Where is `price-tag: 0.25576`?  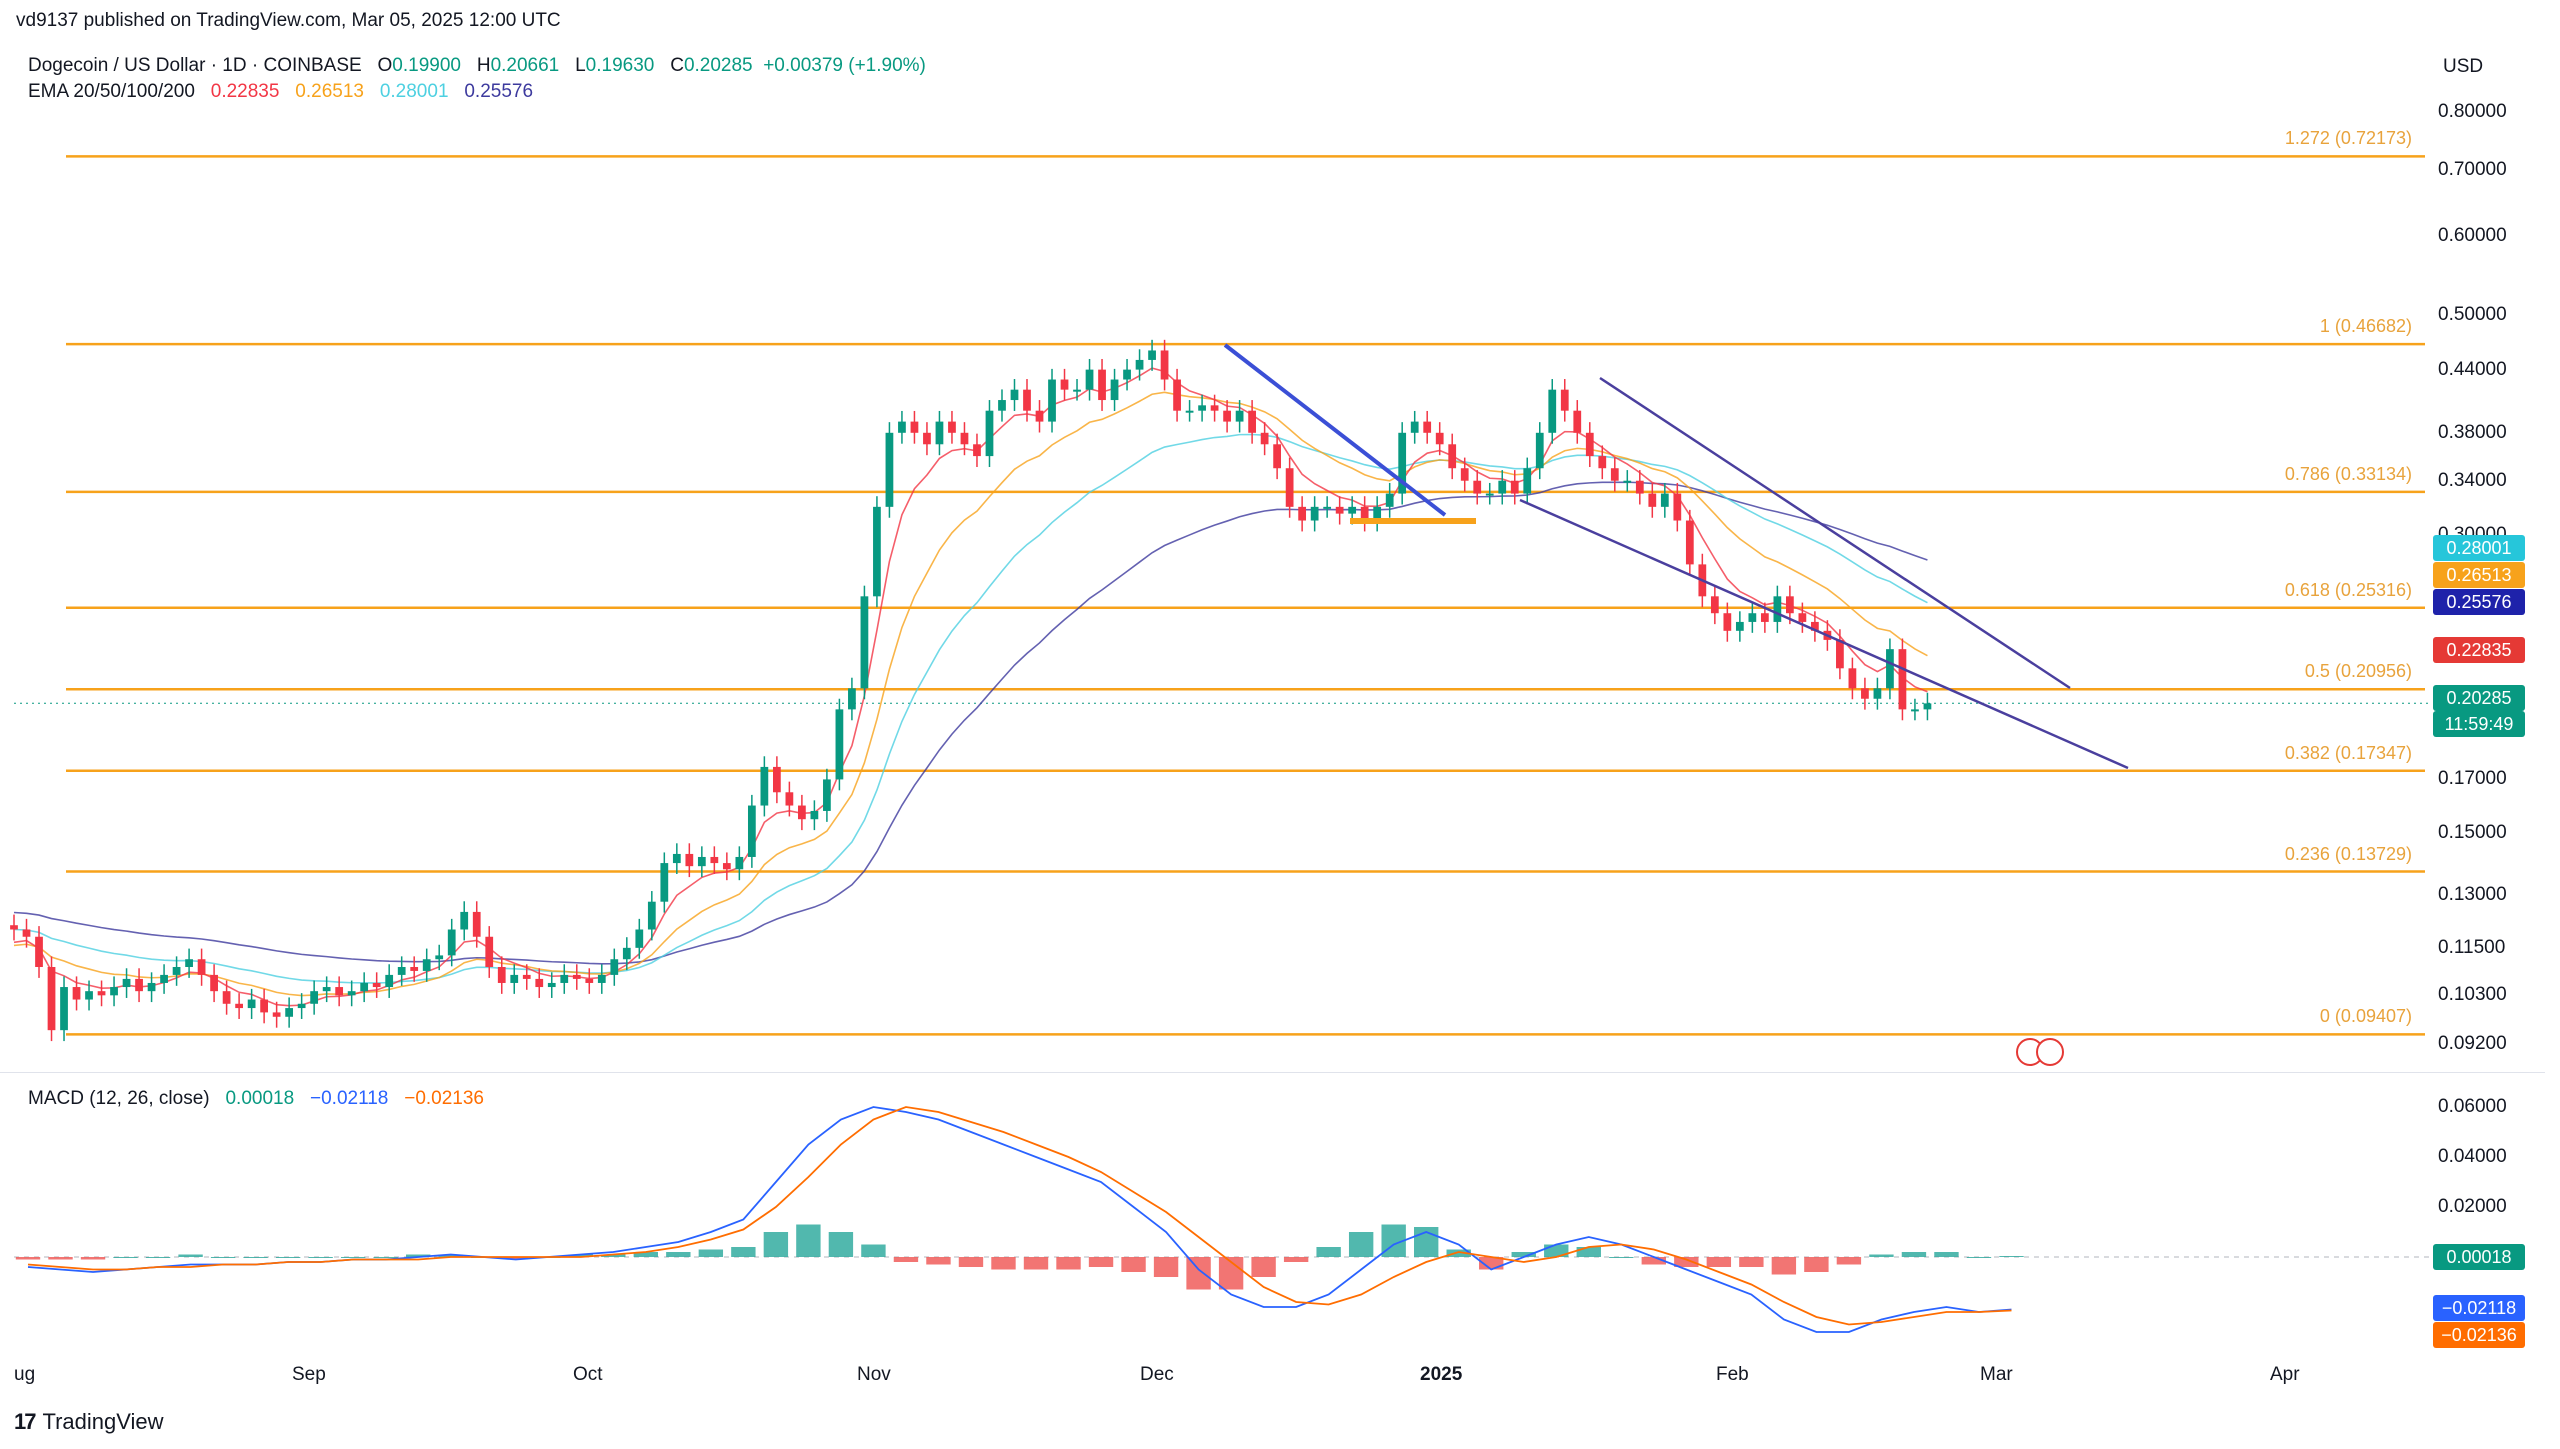 price-tag: 0.25576 is located at coordinates (2479, 602).